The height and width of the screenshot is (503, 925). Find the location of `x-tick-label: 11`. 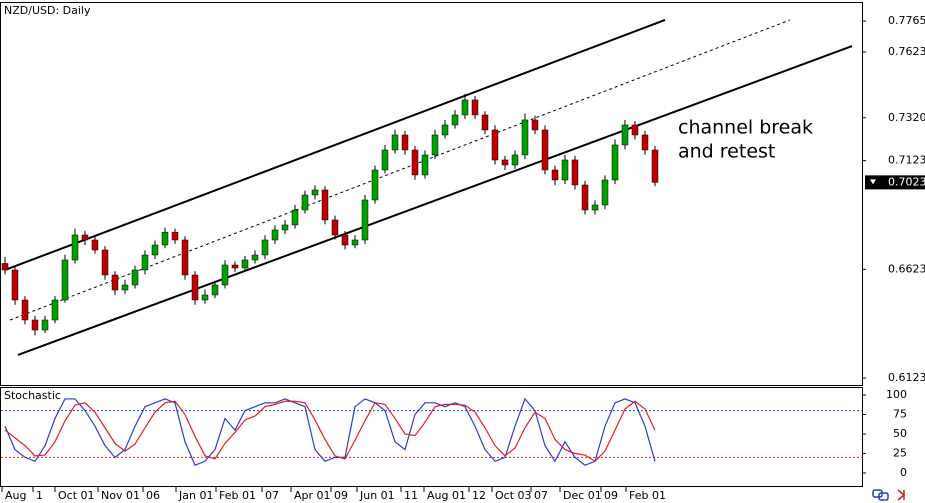

x-tick-label: 11 is located at coordinates (411, 495).